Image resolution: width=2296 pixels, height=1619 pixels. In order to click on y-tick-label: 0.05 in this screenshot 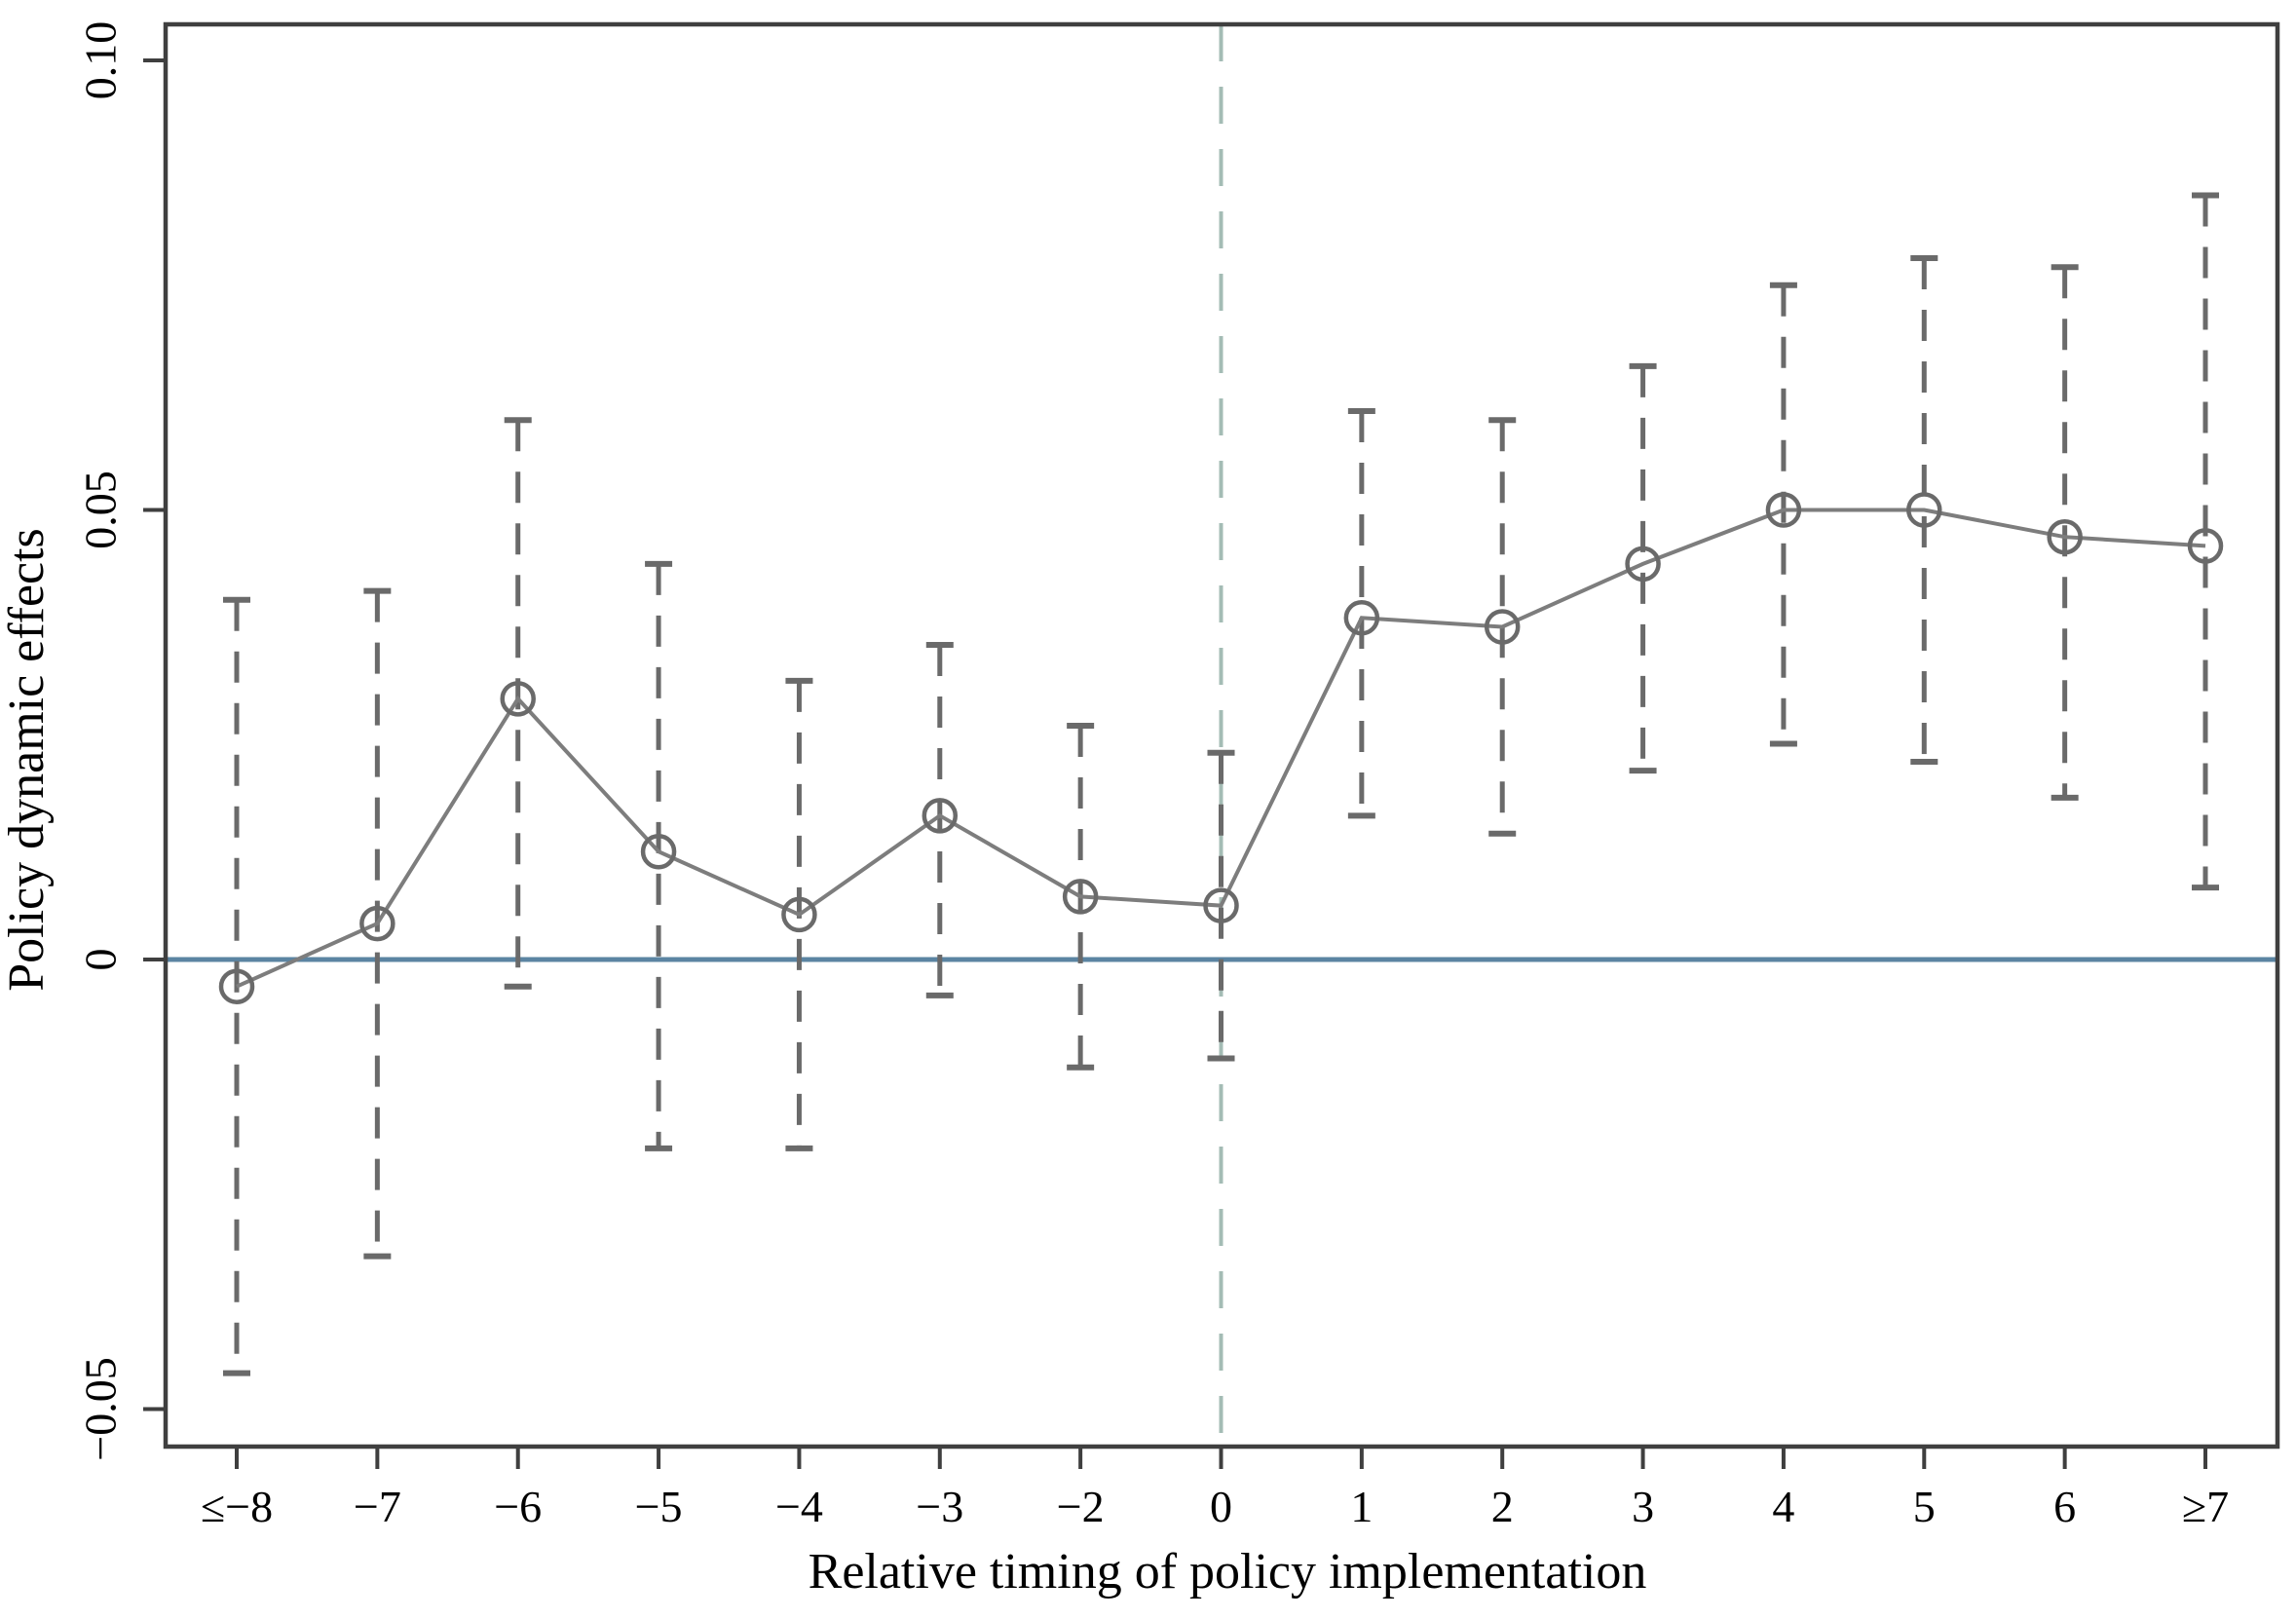, I will do `click(101, 510)`.